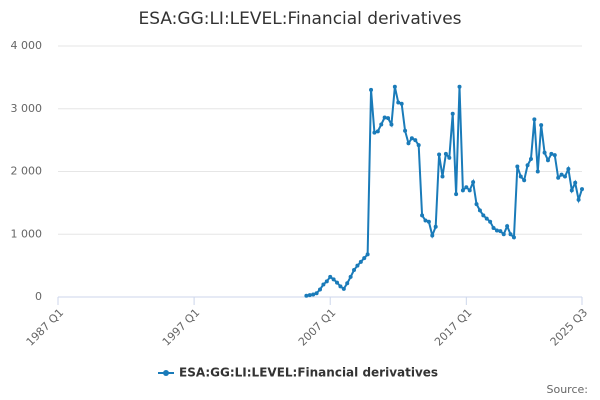 The width and height of the screenshot is (600, 400). What do you see at coordinates (166, 373) in the screenshot?
I see `legend-marker` at bounding box center [166, 373].